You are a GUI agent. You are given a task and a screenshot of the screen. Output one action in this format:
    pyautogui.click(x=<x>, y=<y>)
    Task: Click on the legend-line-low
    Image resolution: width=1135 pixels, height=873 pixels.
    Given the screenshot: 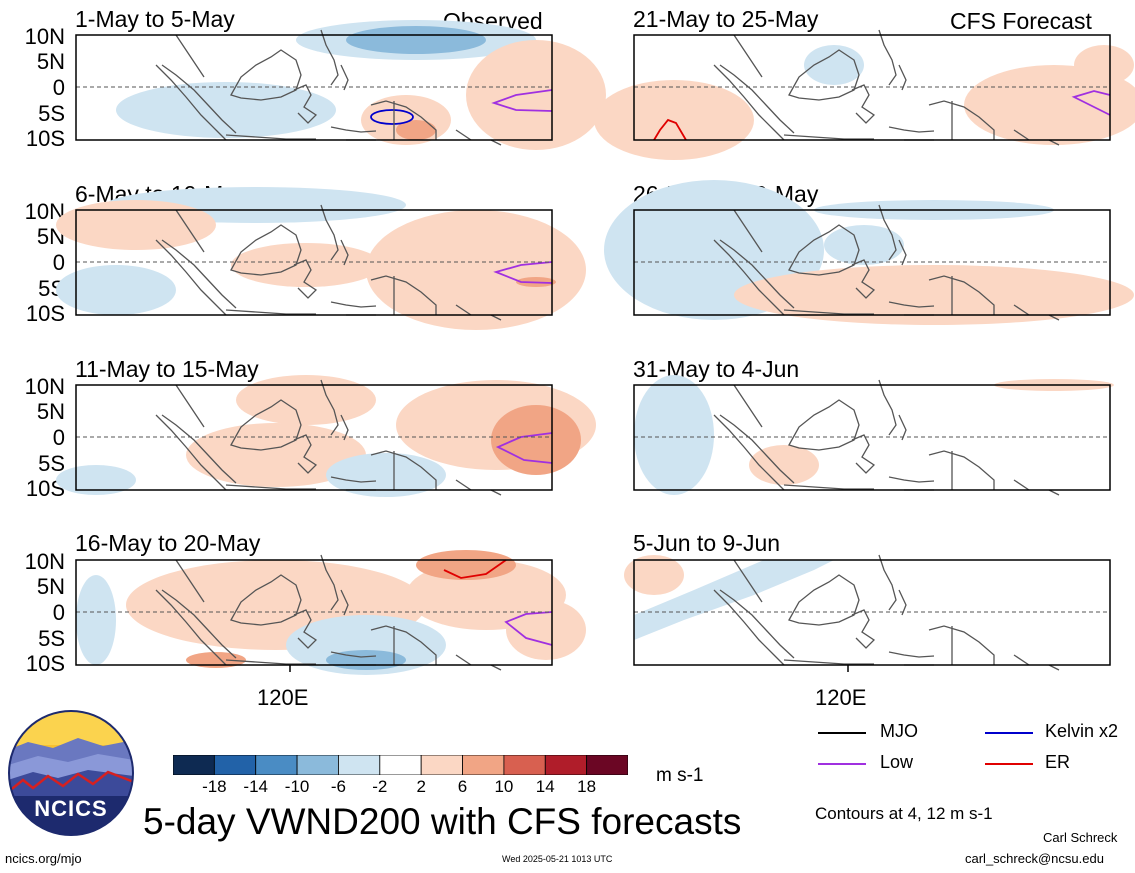 What is the action you would take?
    pyautogui.click(x=842, y=764)
    